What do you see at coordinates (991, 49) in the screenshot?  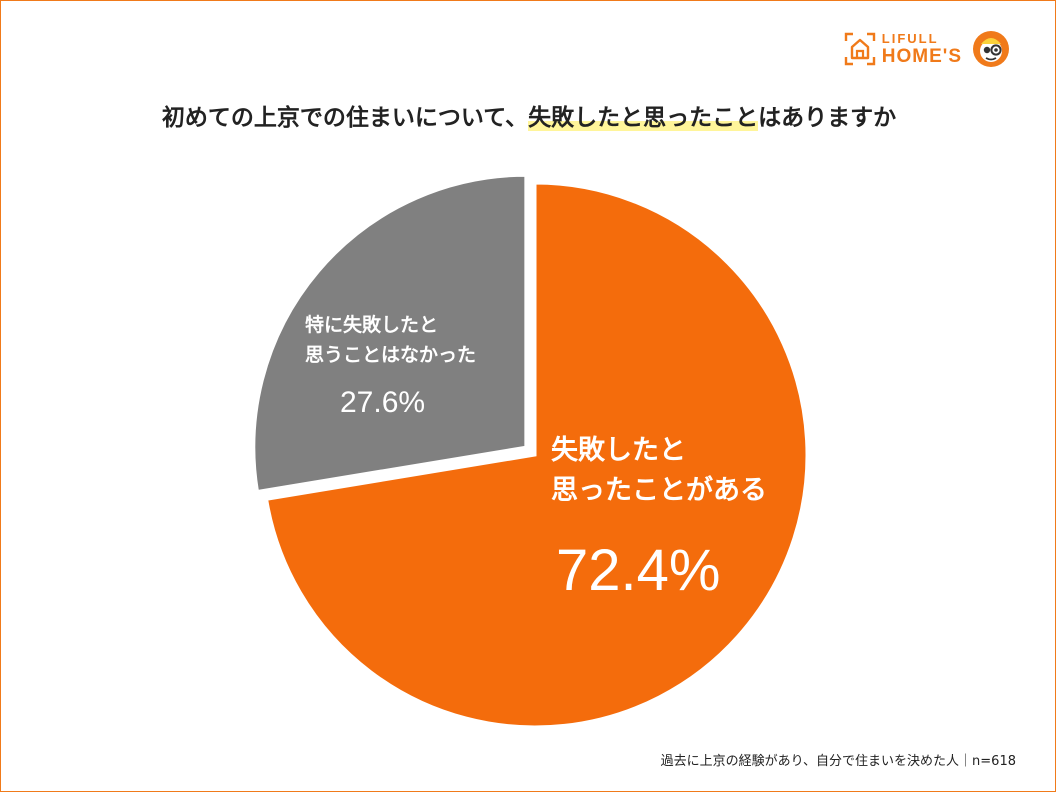 I see `mascot-icon` at bounding box center [991, 49].